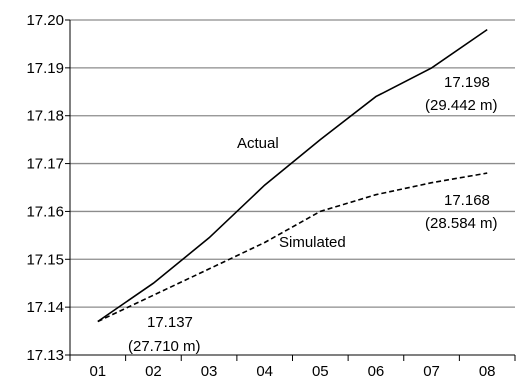 The image size is (520, 378). Describe the element at coordinates (45, 68) in the screenshot. I see `y-tick-label: 17.19` at that location.